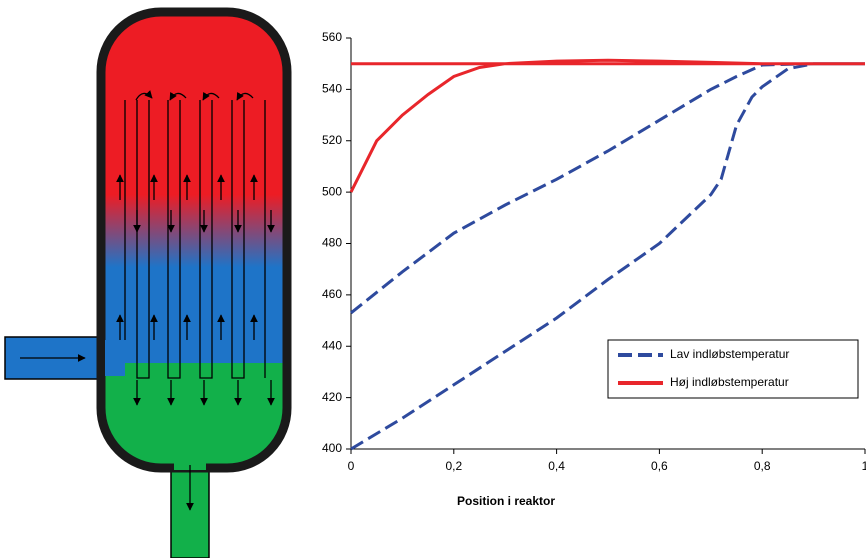  Describe the element at coordinates (332, 37) in the screenshot. I see `y-tick-label: 560` at that location.